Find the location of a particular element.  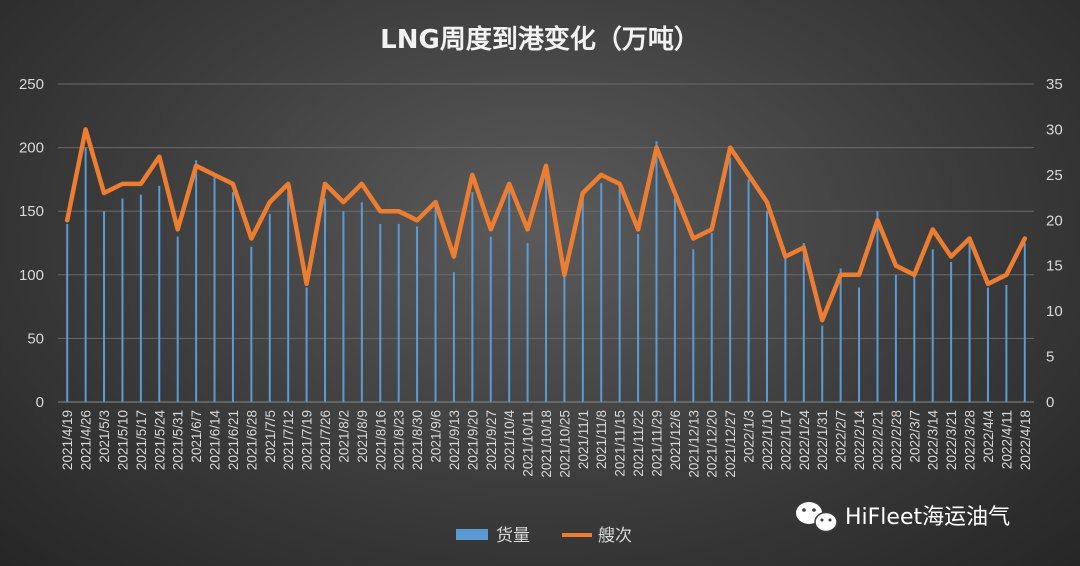

y-axis-left: 0 50 100 150 200 250 is located at coordinates (31, 243).